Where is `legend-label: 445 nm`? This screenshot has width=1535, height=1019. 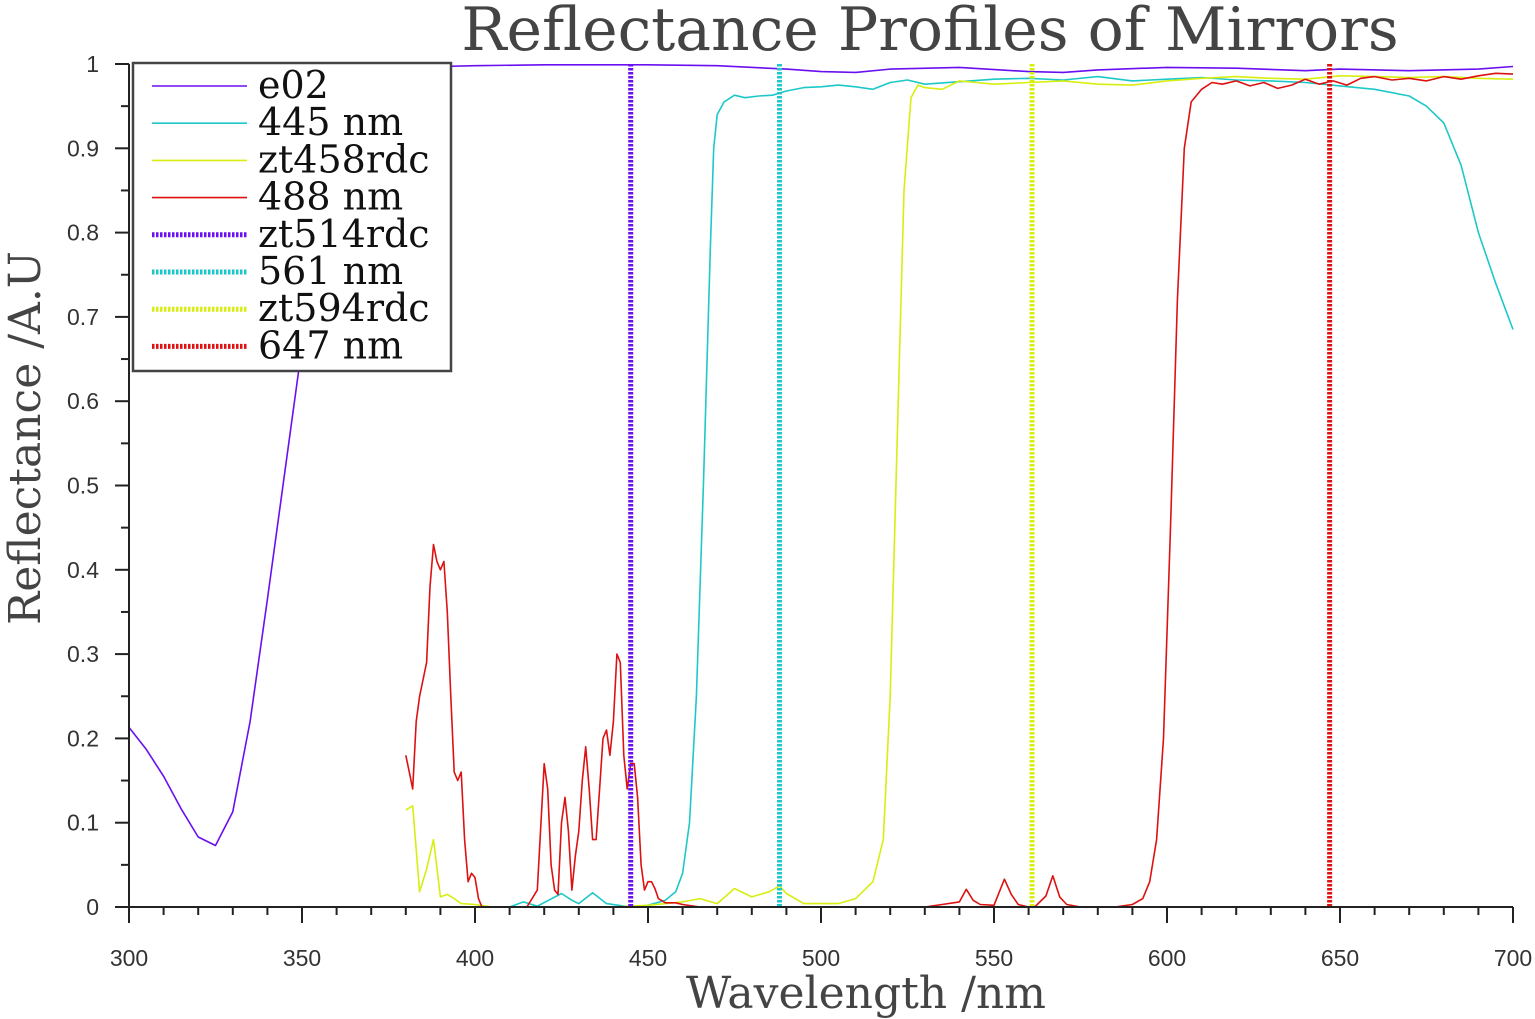
legend-label: 445 nm is located at coordinates (330, 122).